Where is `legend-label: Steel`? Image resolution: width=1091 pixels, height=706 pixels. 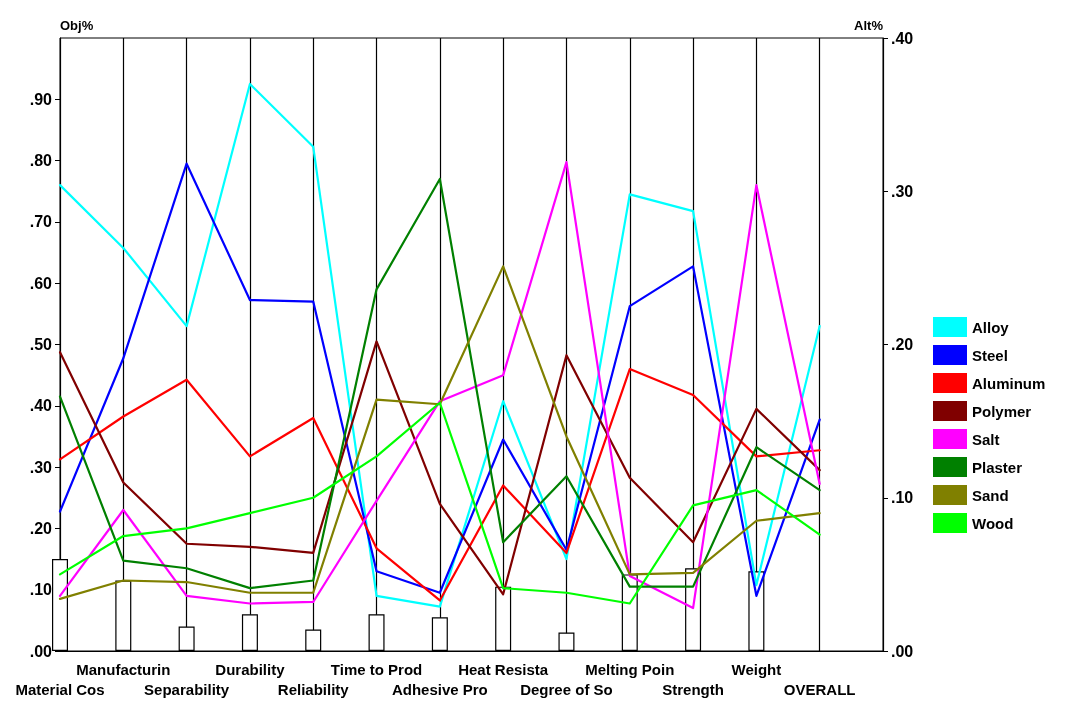 legend-label: Steel is located at coordinates (990, 355).